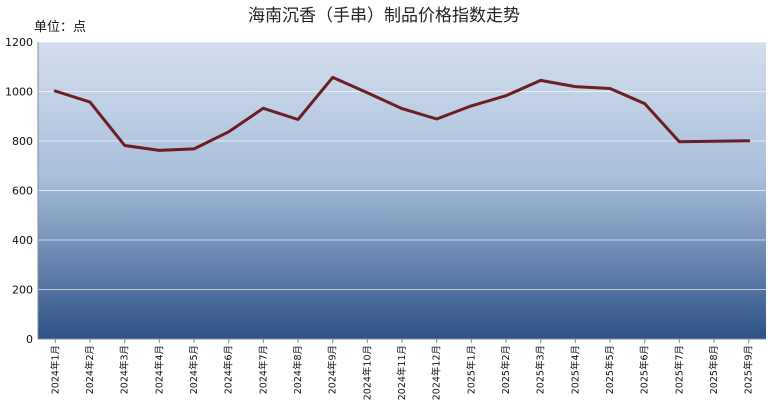 The height and width of the screenshot is (401, 768). What do you see at coordinates (541, 369) in the screenshot?
I see `x-tick-label: 2025年3月` at bounding box center [541, 369].